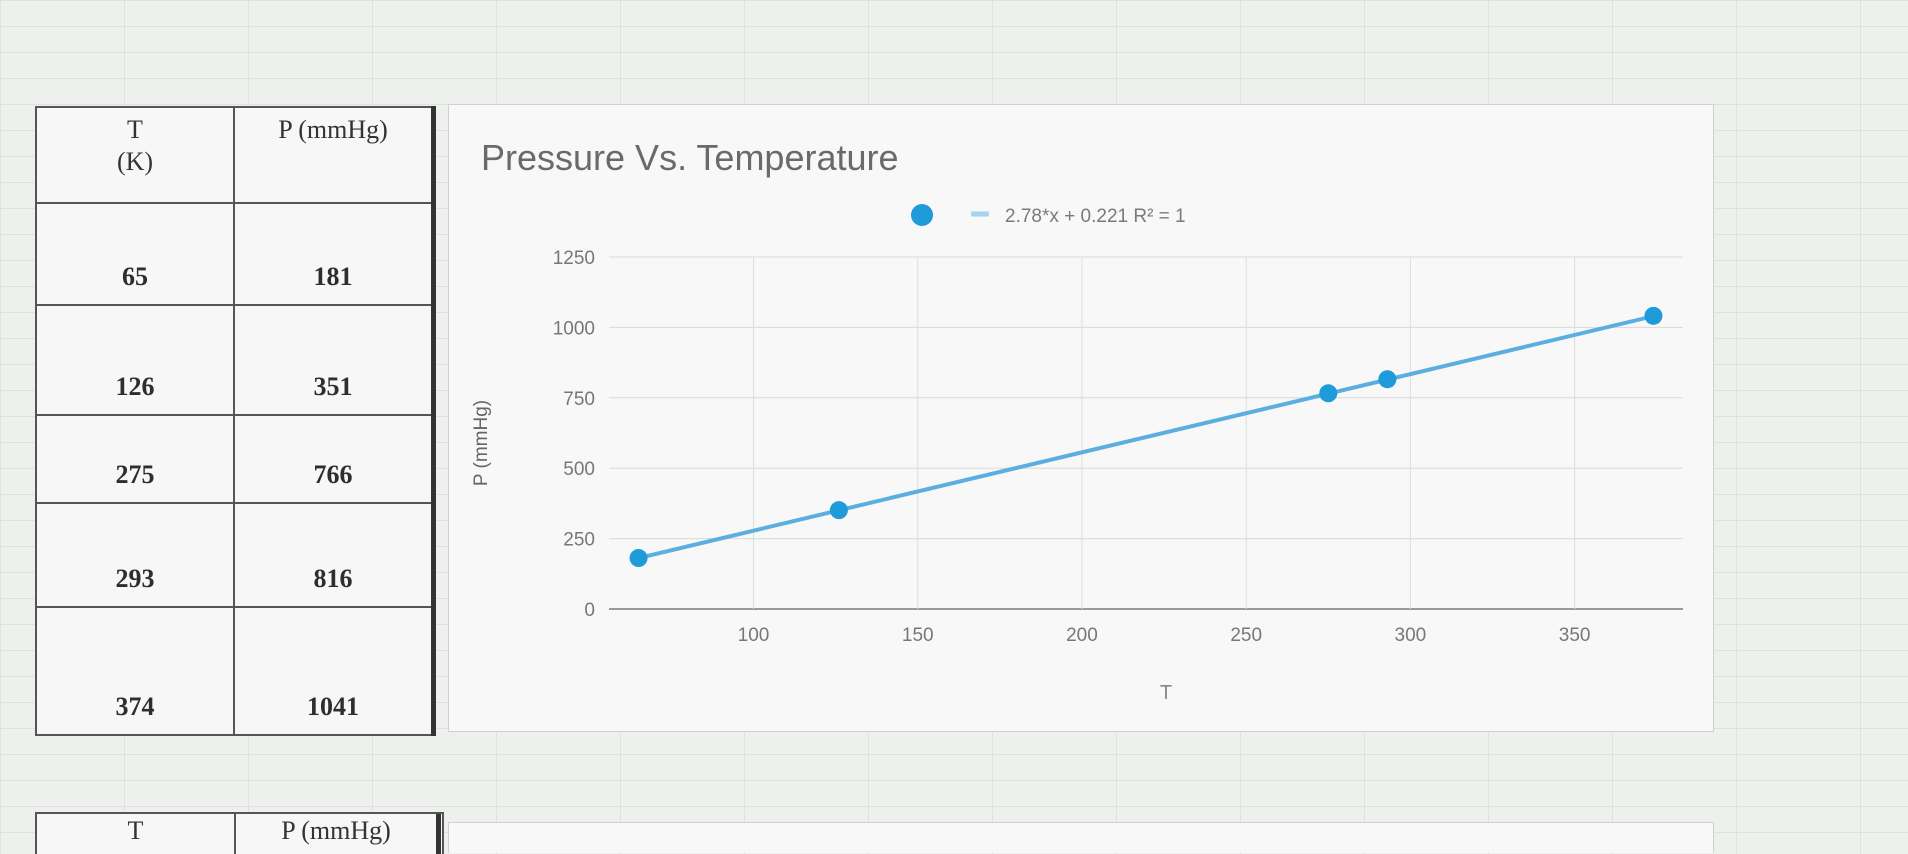  What do you see at coordinates (135, 671) in the screenshot?
I see `cell-temperature: 374` at bounding box center [135, 671].